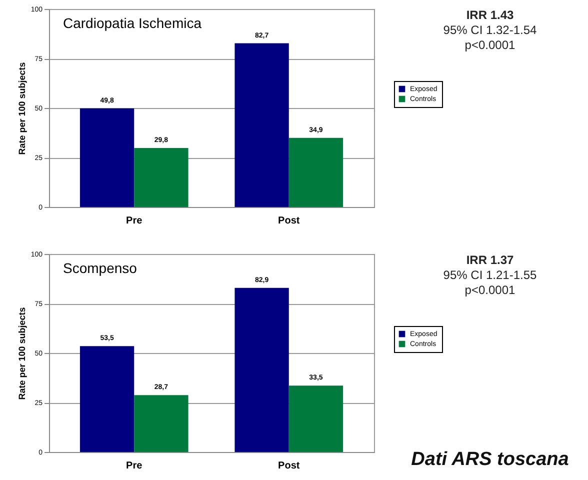  I want to click on text: IRR 1.43, so click(490, 15).